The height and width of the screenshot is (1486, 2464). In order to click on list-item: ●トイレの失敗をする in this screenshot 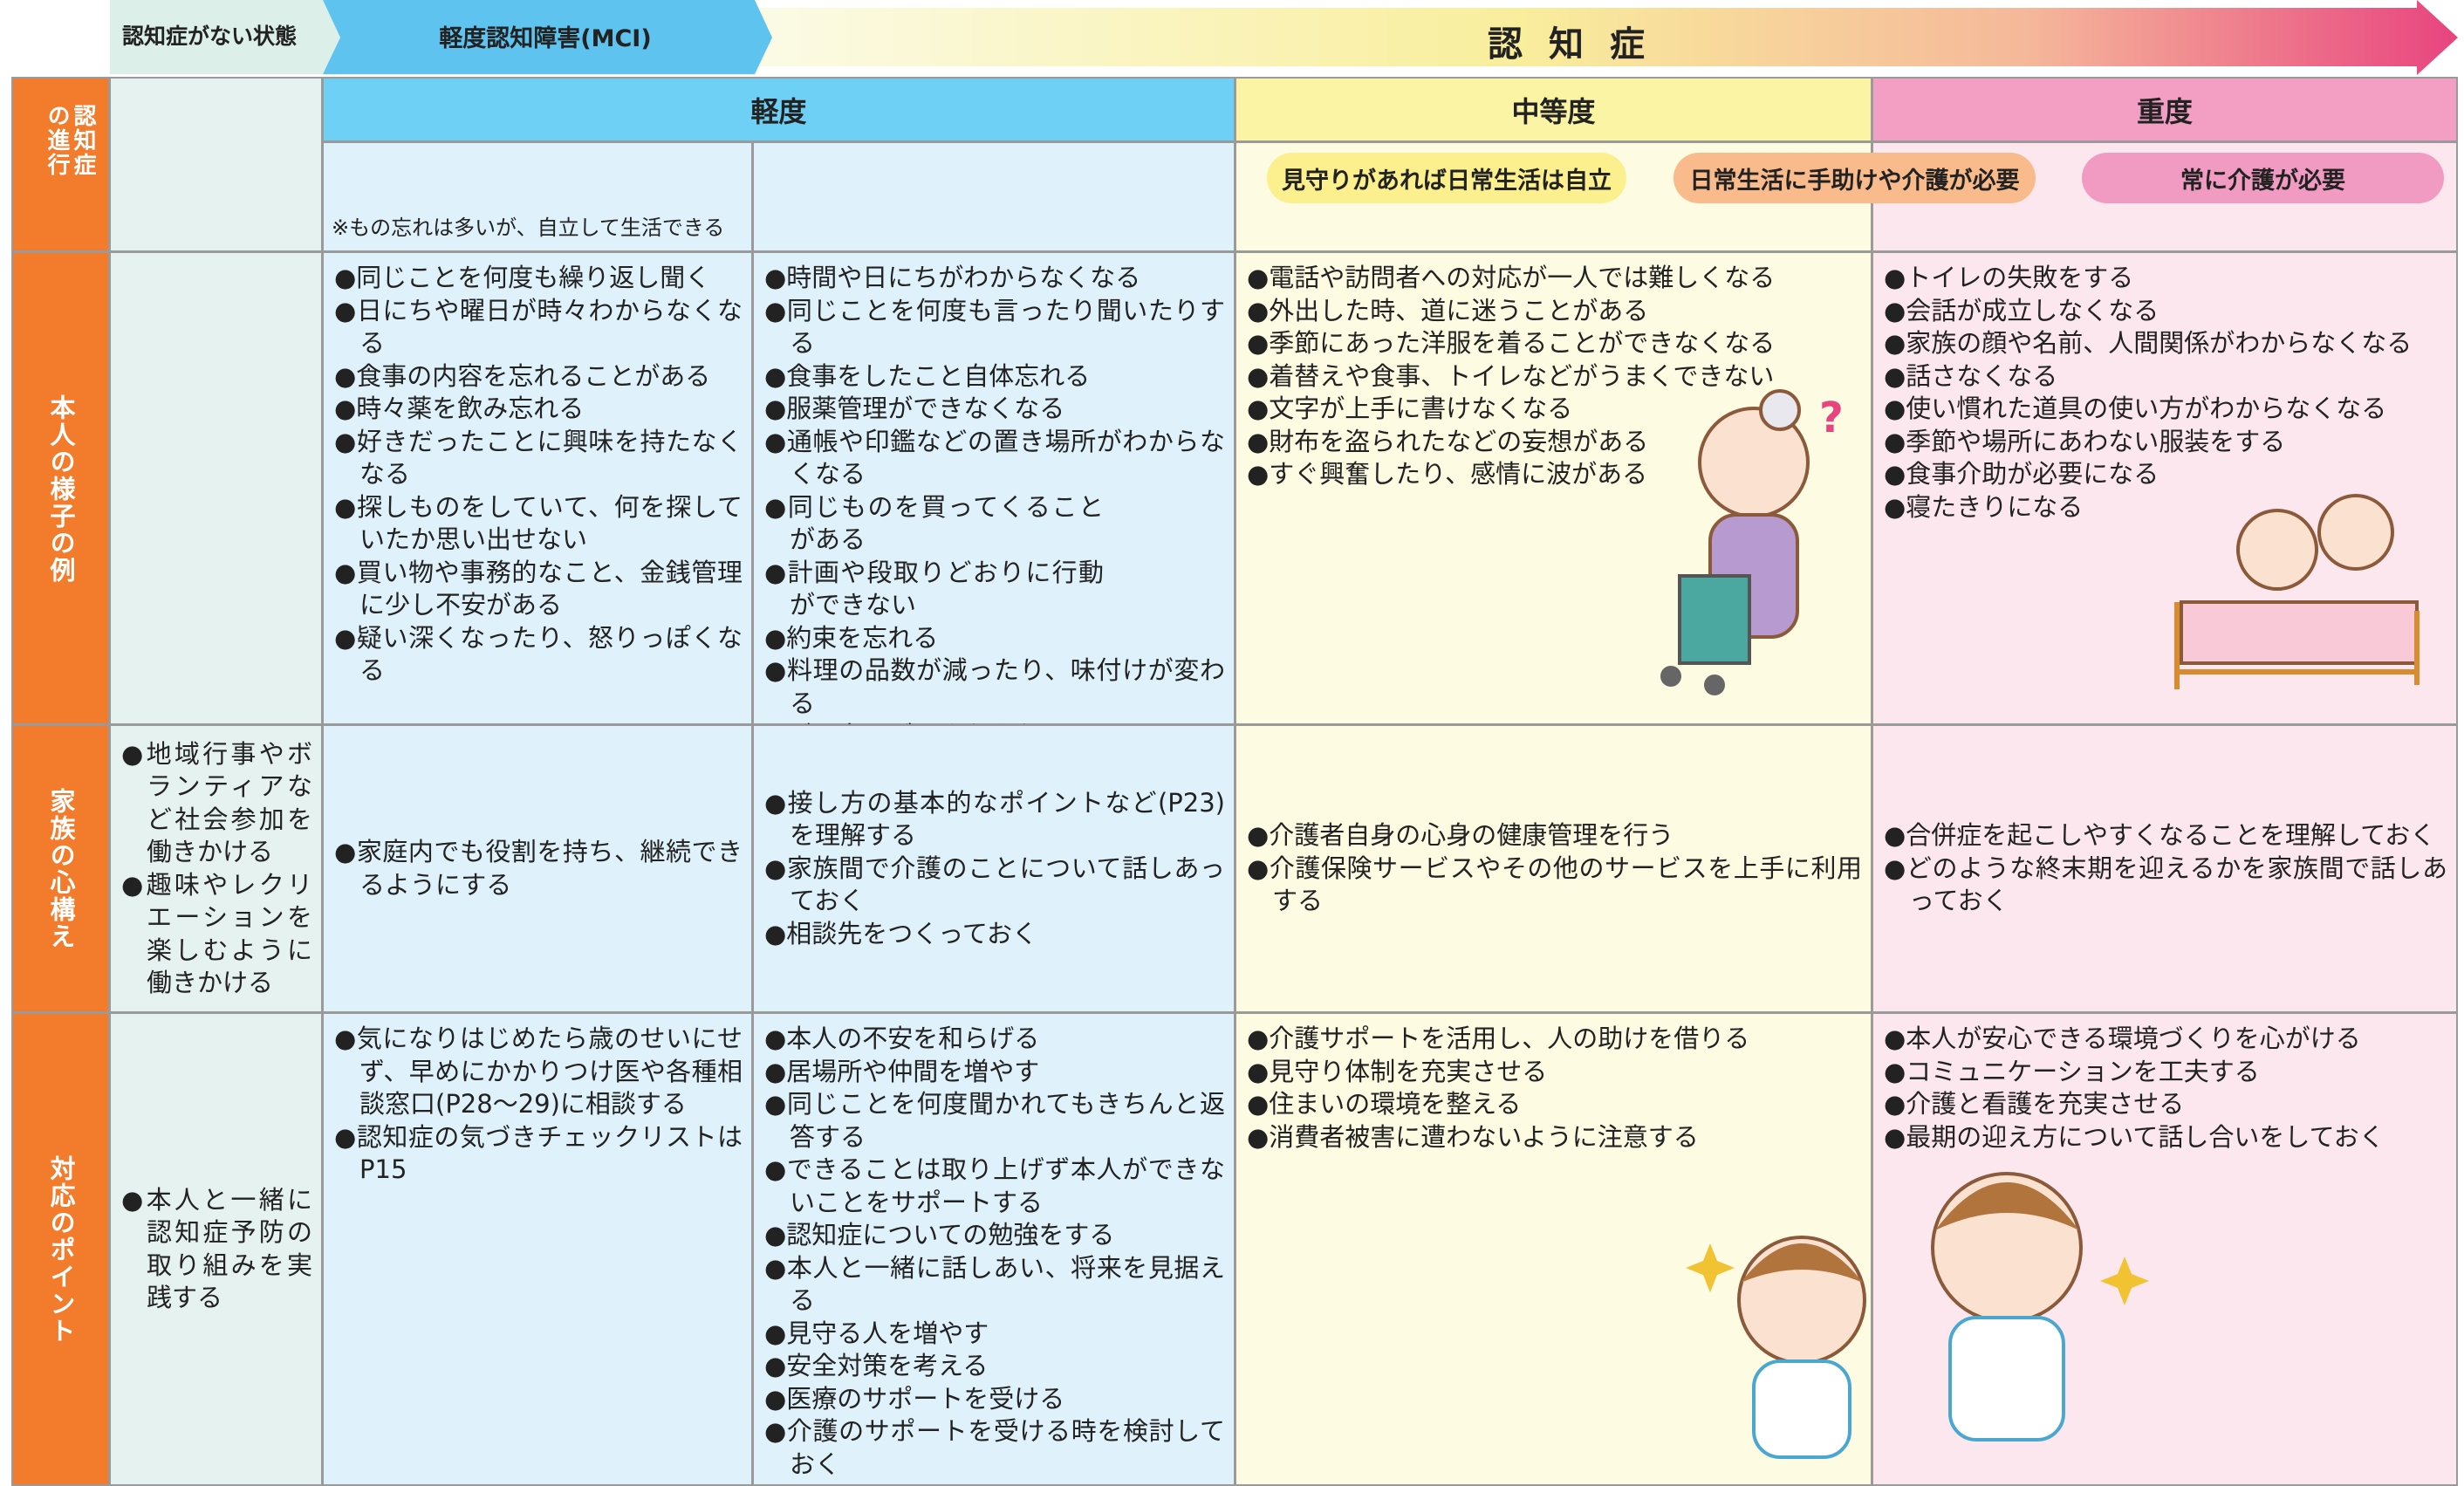, I will do `click(2009, 277)`.